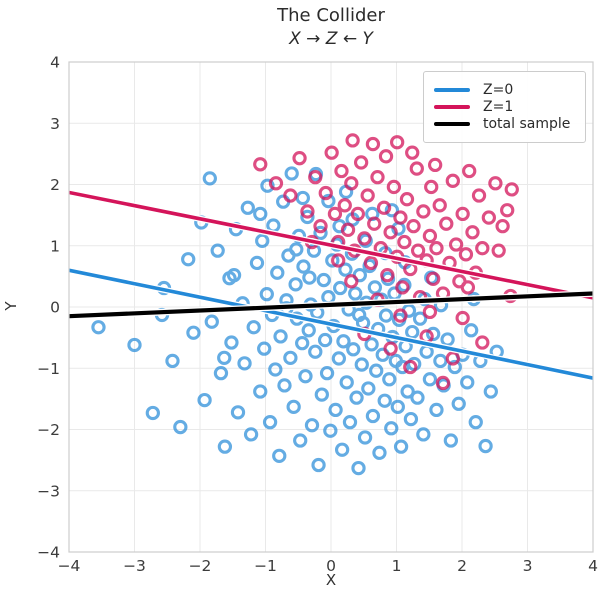 This screenshot has height=611, width=611. Describe the element at coordinates (55, 63) in the screenshot. I see `y-tick-label: 4` at that location.